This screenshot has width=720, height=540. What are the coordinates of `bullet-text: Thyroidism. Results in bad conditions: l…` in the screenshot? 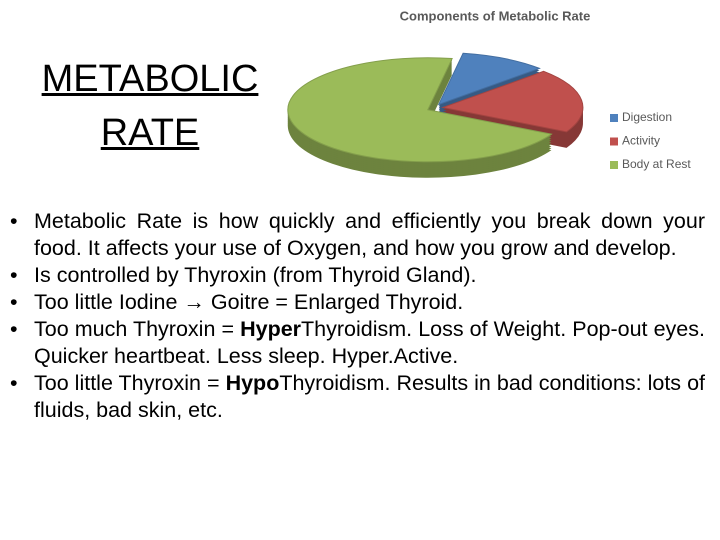 It's located at (369, 396).